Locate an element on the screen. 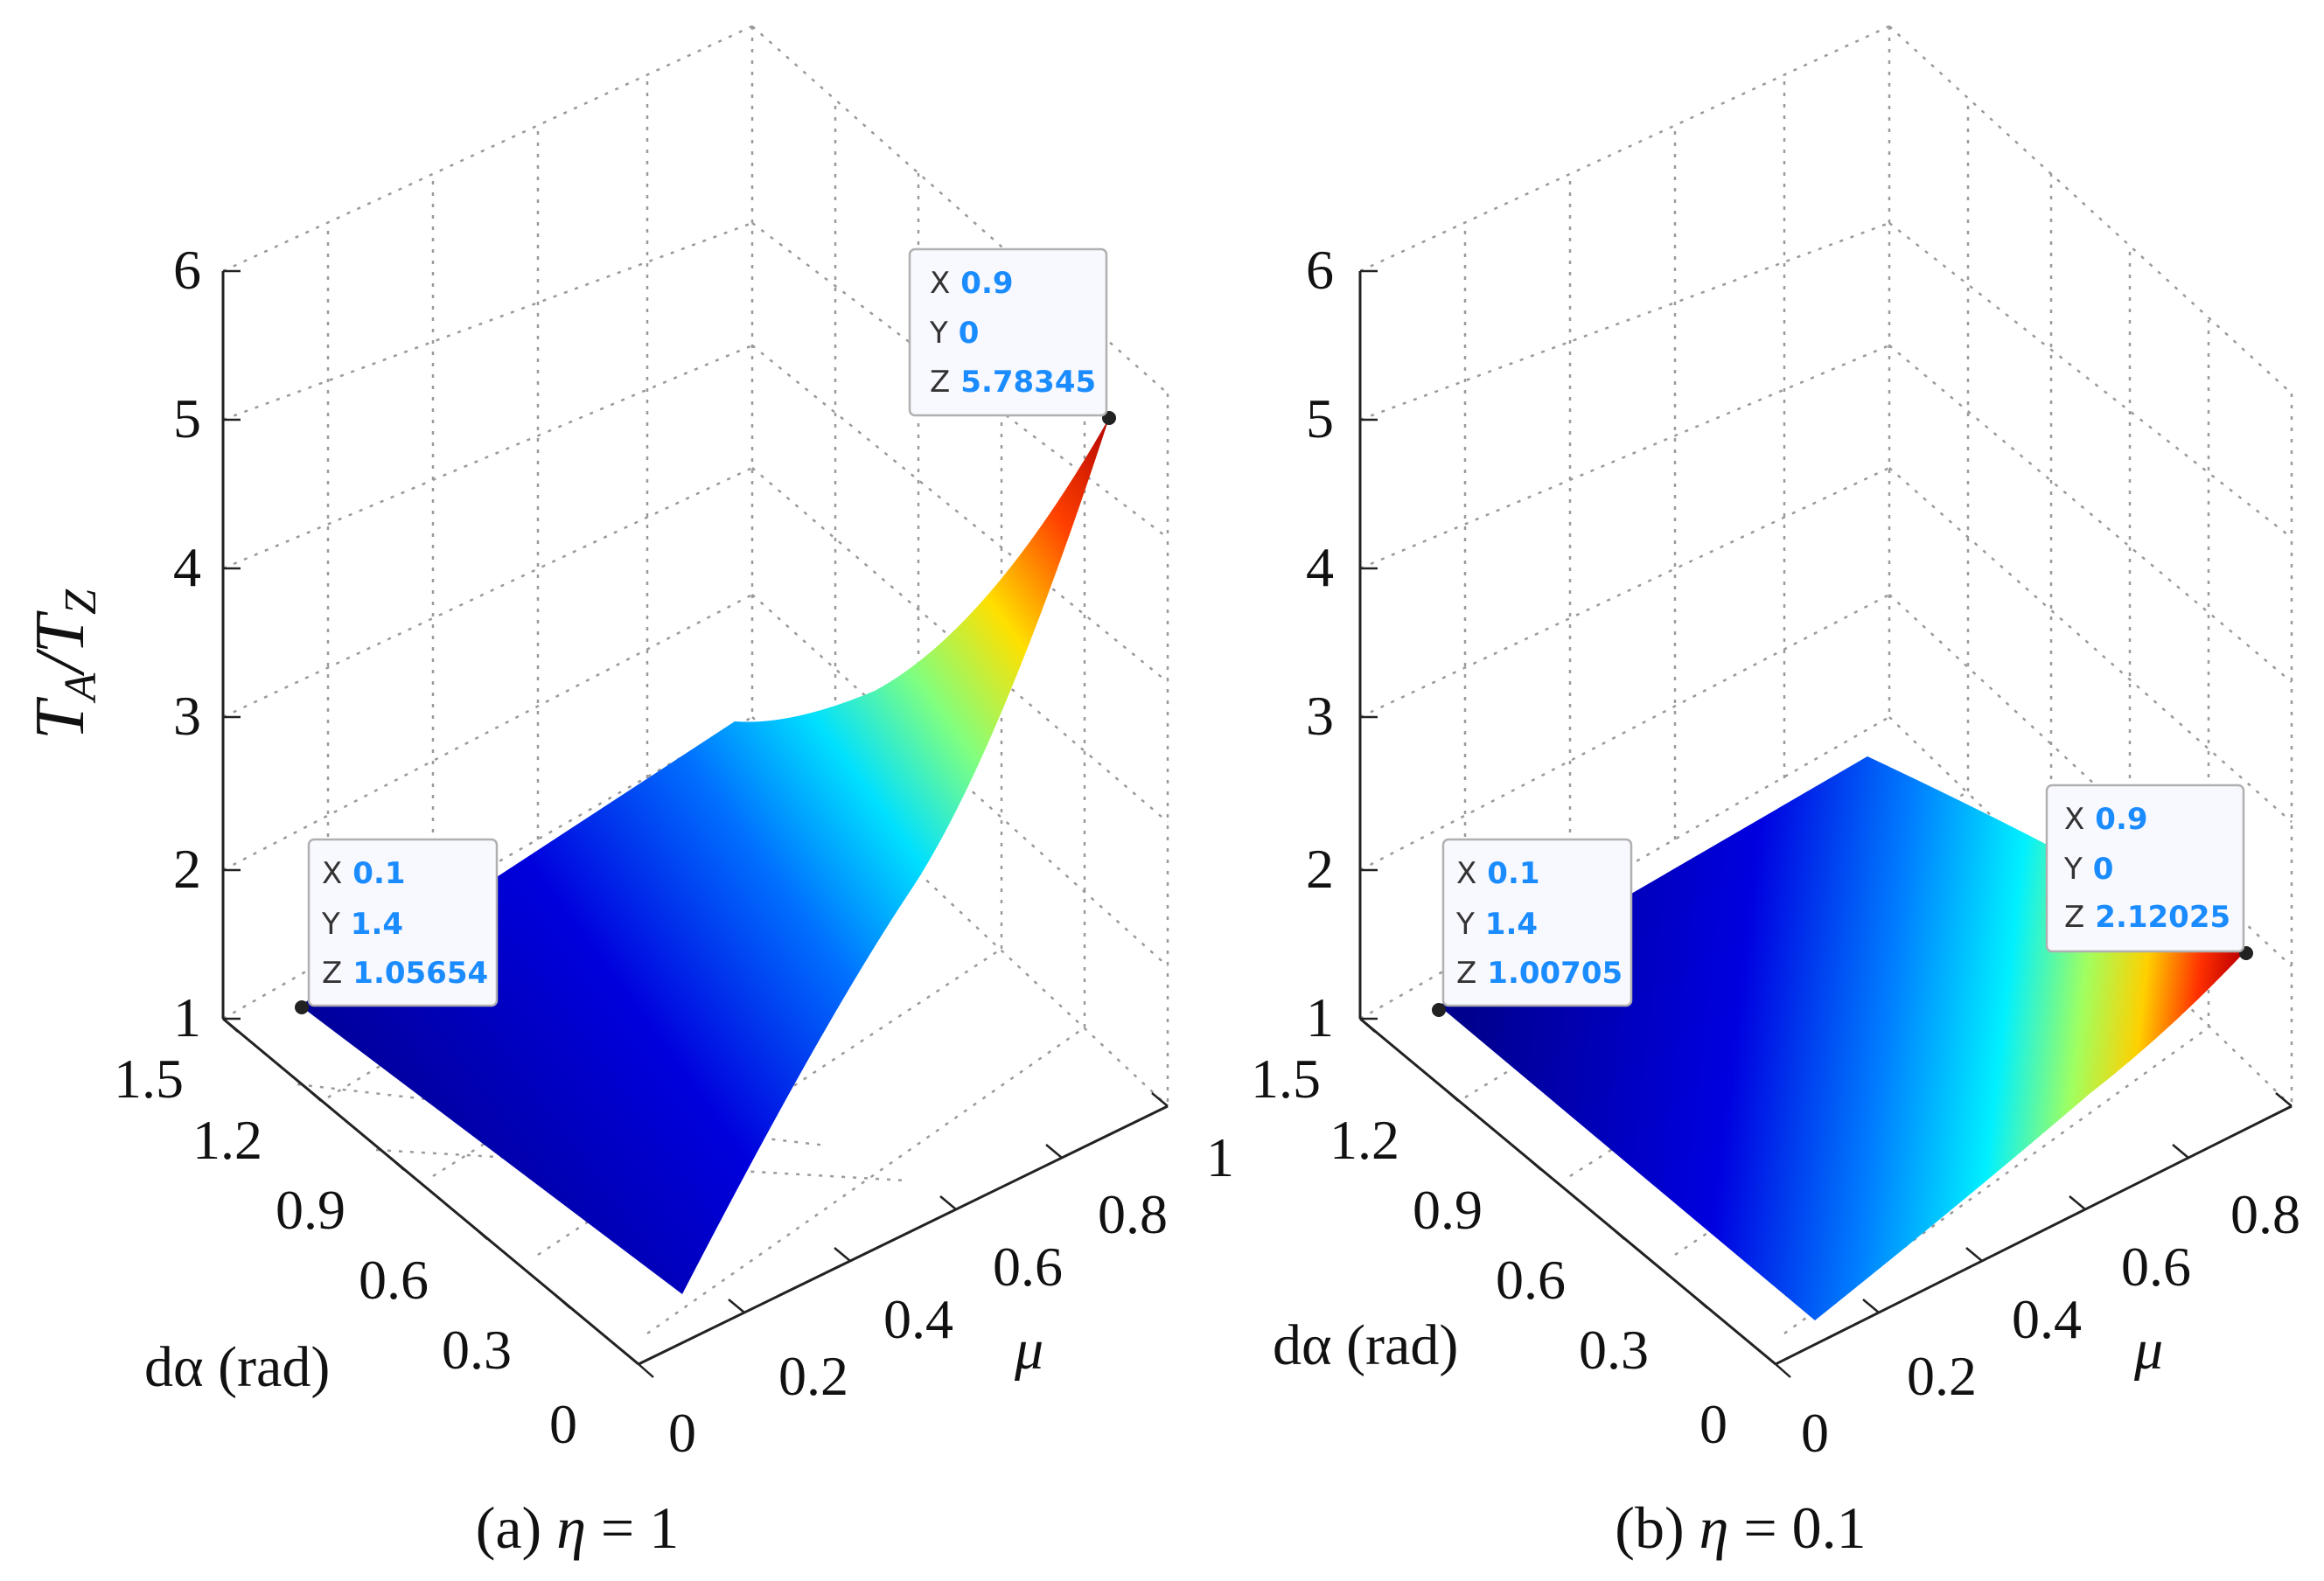  panel-b-datatip-1: X 0.1 Y 1.4 Z 1.00705 is located at coordinates (1532, 927).